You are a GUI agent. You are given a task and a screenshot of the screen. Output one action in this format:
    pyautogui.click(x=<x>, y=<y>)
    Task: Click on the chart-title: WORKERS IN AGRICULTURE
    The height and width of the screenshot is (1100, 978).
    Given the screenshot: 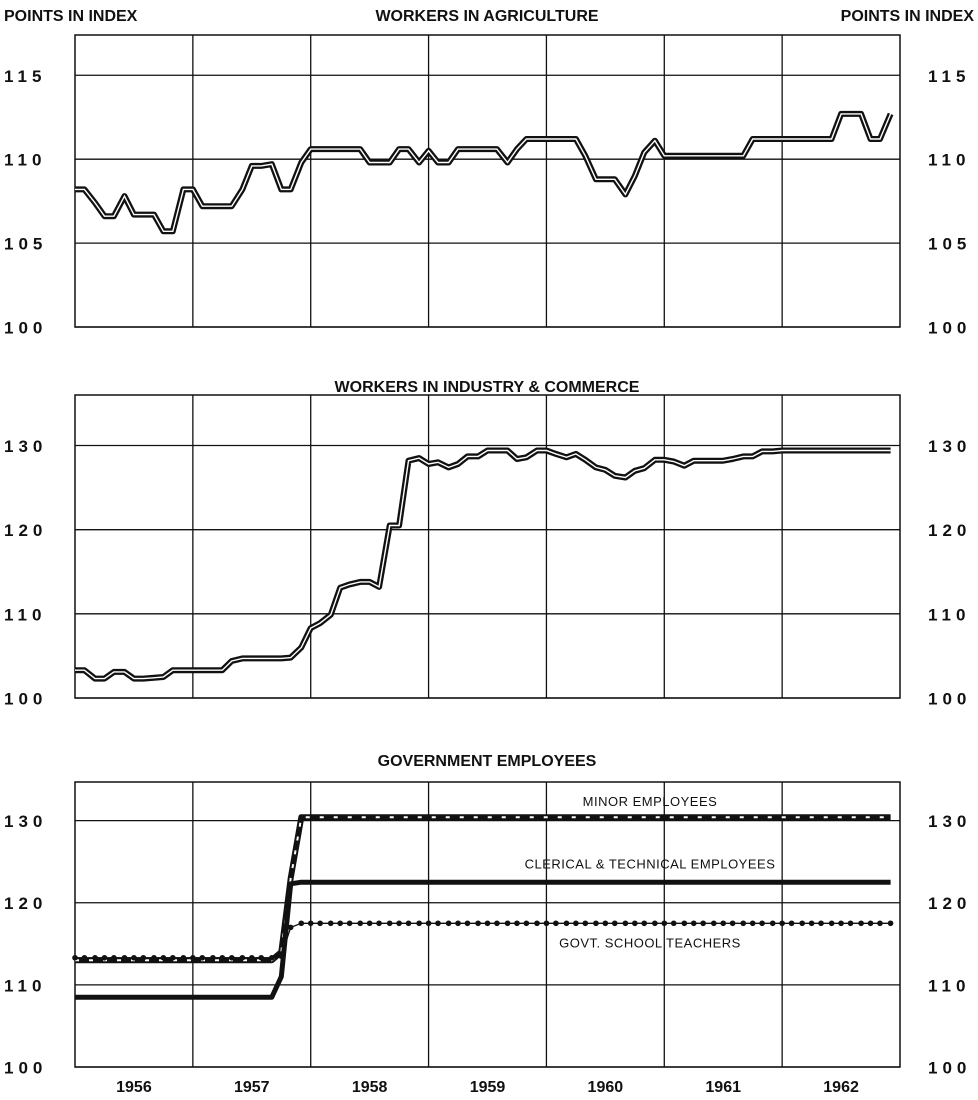 What is the action you would take?
    pyautogui.click(x=486, y=16)
    